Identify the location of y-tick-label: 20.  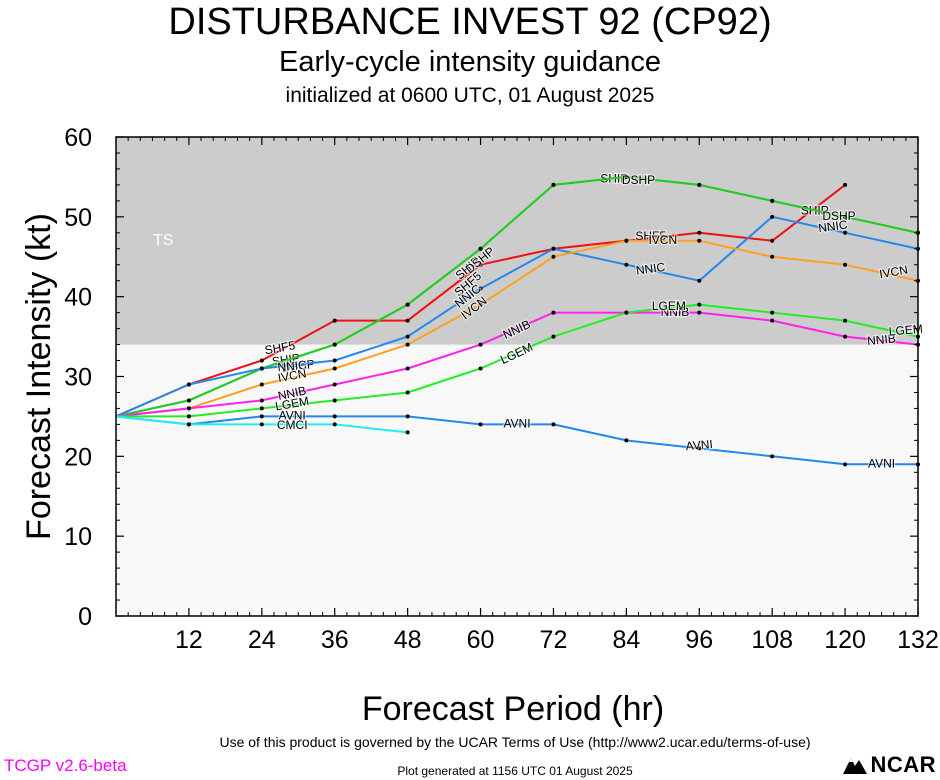
(78, 457).